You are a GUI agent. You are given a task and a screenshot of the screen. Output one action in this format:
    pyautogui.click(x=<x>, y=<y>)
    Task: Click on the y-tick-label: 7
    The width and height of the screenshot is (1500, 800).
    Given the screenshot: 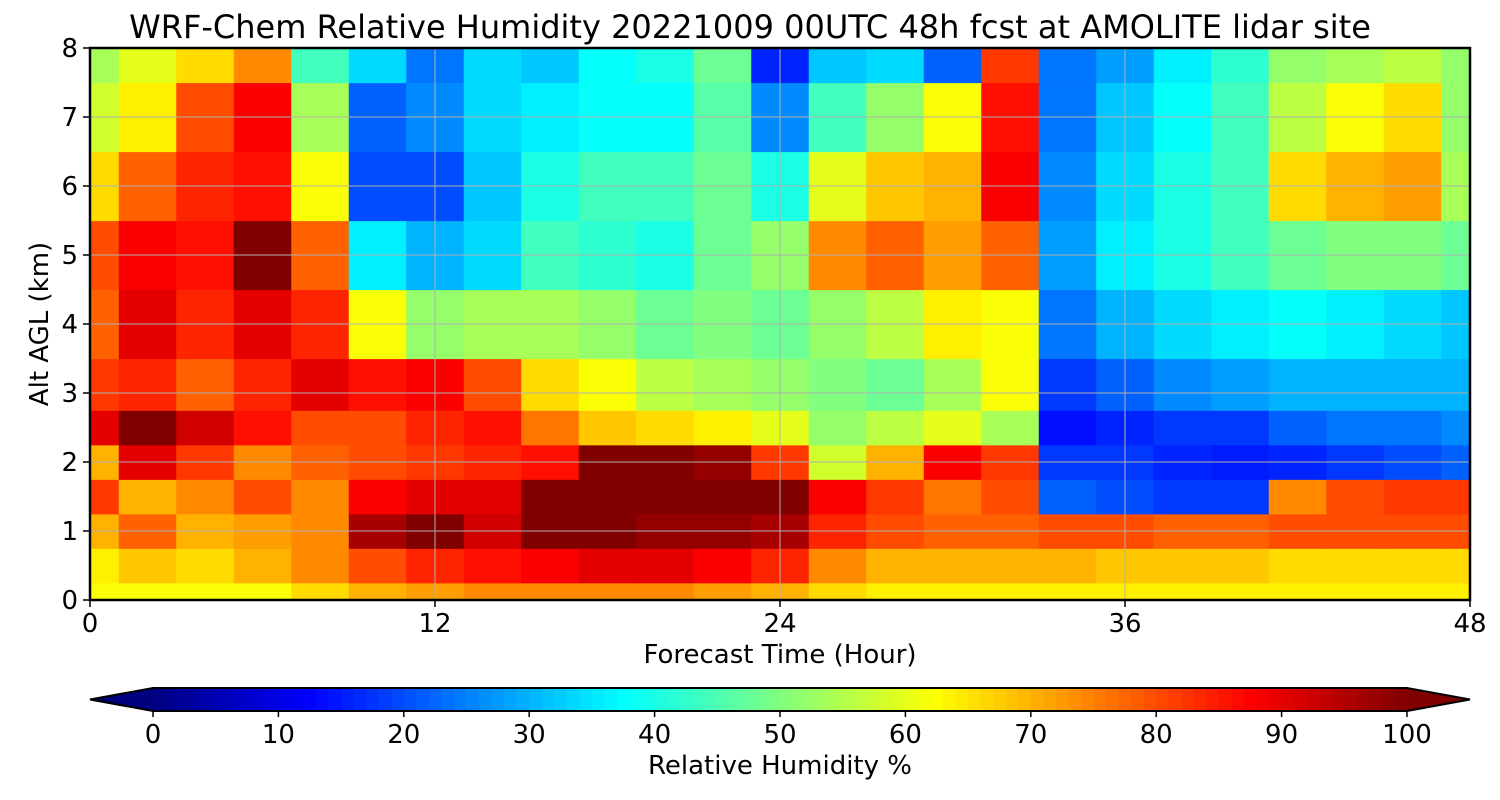 What is the action you would take?
    pyautogui.click(x=69, y=118)
    